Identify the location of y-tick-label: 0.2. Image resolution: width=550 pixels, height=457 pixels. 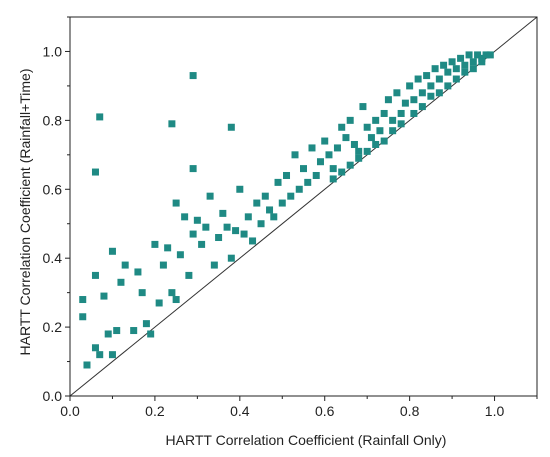
(53, 327).